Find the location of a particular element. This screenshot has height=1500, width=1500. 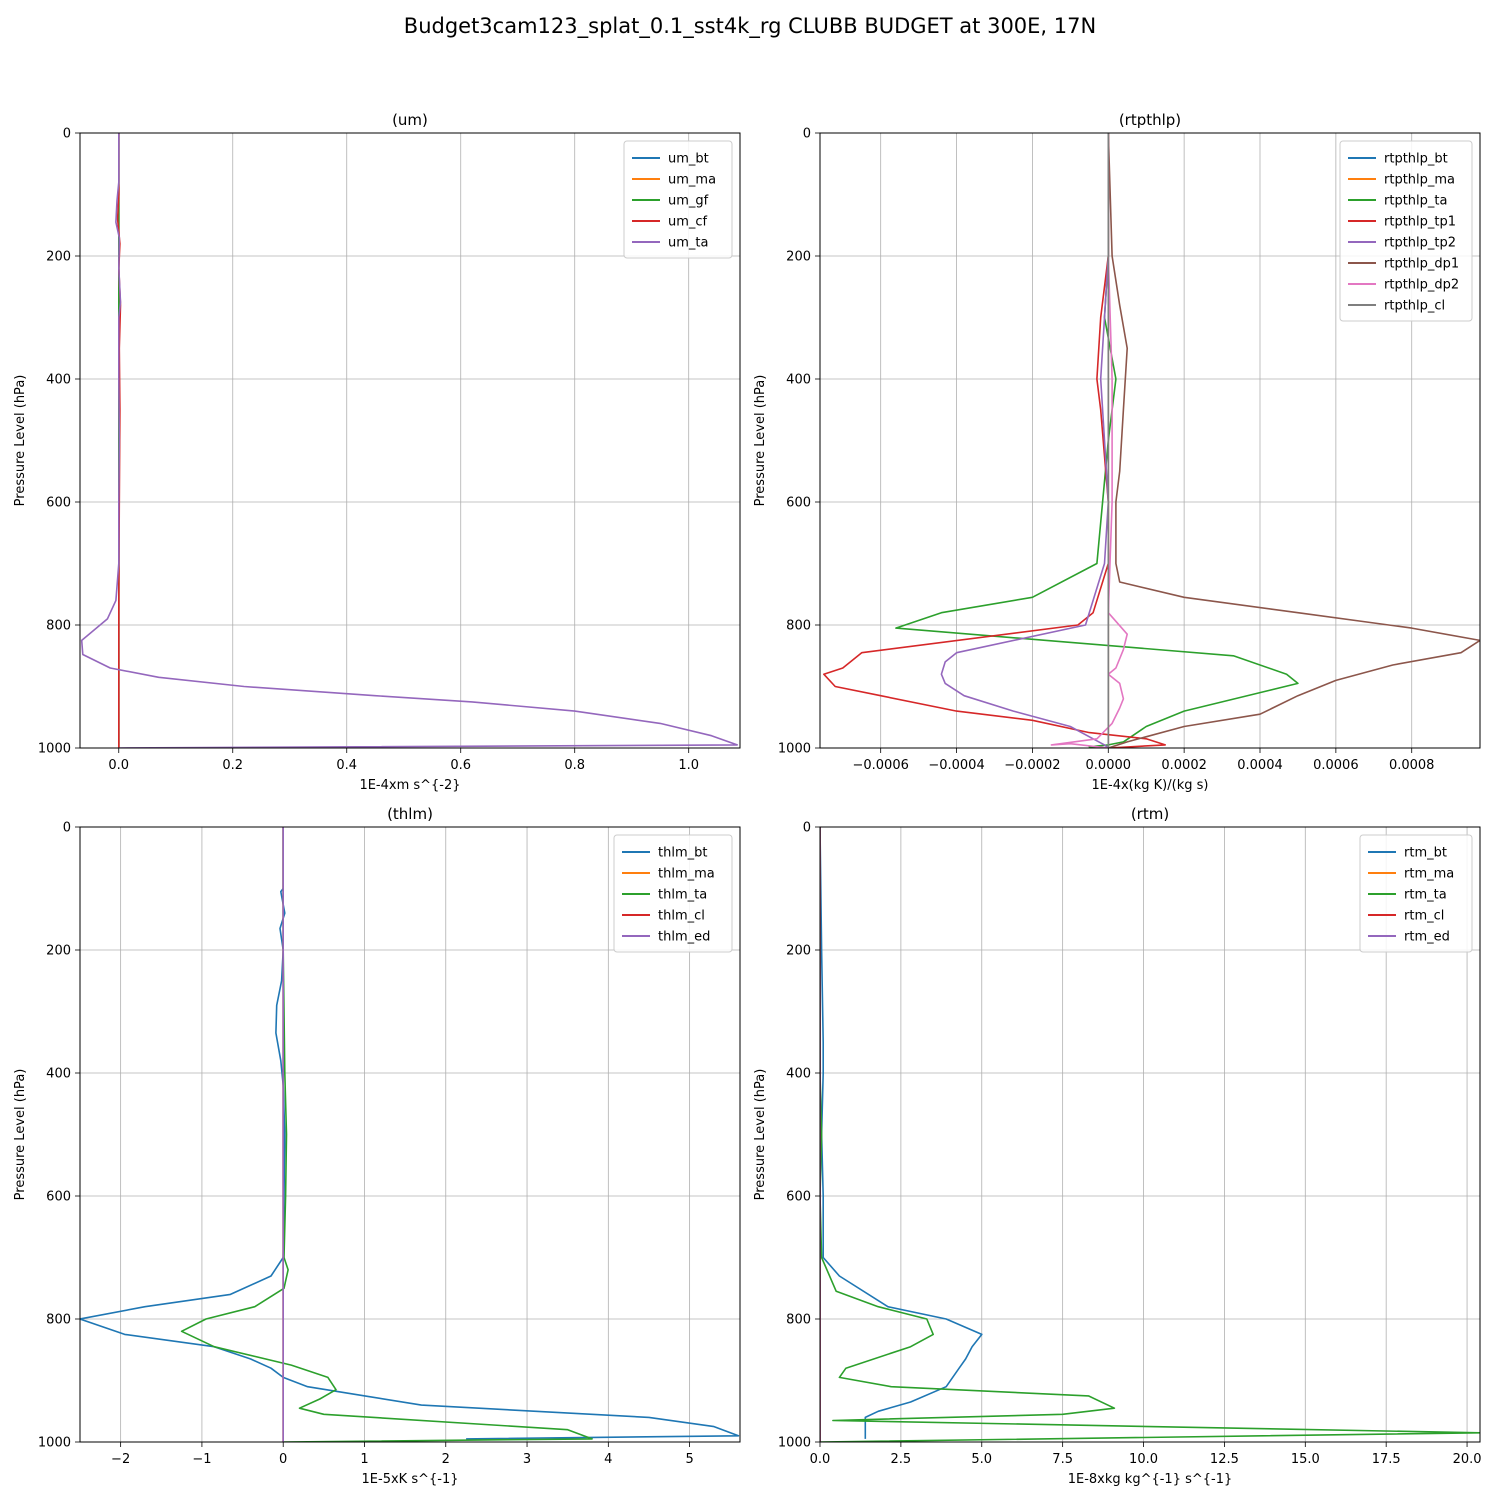

legend-label-um_ma: um_ma is located at coordinates (692, 180).